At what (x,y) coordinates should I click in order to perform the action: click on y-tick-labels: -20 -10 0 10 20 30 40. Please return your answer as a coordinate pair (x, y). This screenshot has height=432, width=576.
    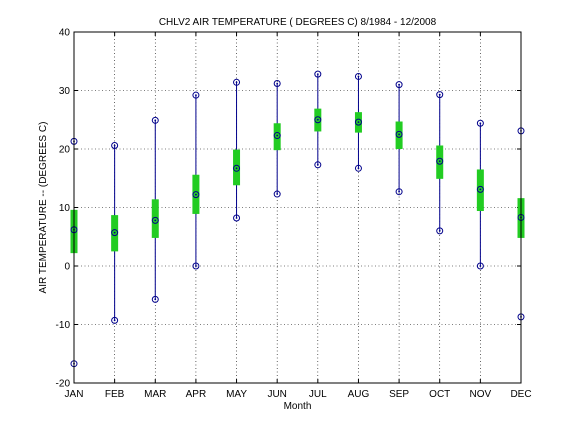
    Looking at the image, I should click on (63, 209).